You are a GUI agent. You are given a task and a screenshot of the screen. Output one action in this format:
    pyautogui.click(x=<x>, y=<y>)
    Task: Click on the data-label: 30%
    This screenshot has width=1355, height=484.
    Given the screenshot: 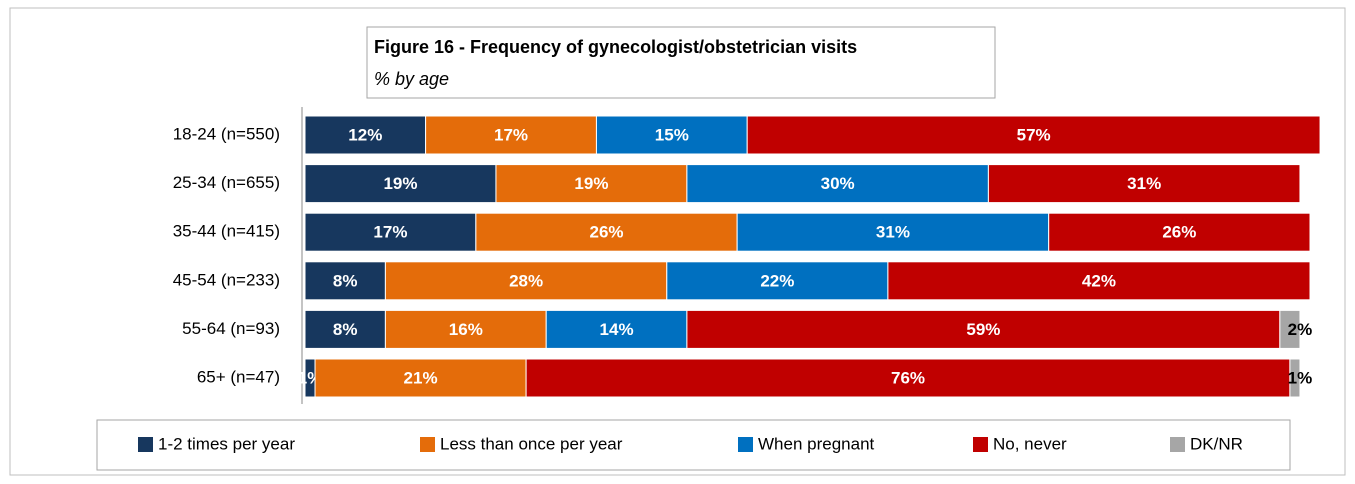 What is the action you would take?
    pyautogui.click(x=838, y=183)
    